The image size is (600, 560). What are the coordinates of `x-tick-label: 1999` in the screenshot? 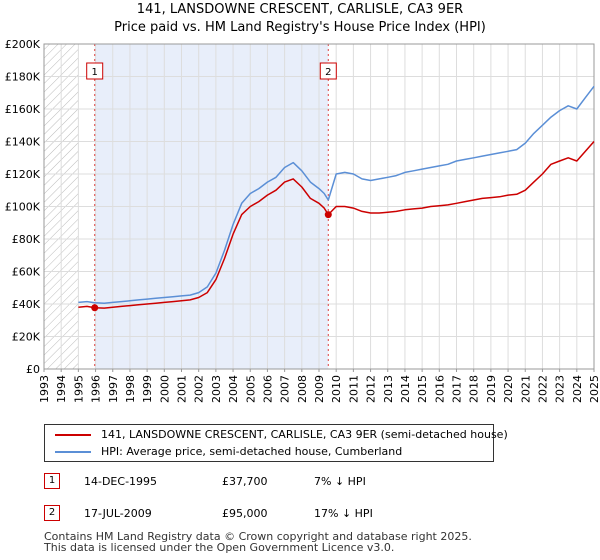 It's located at (147, 389).